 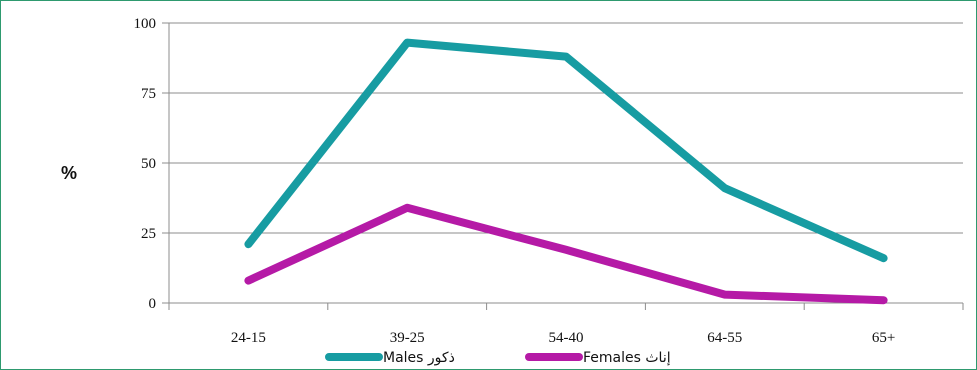 I want to click on x-tick-labels: 24-15 39-25 54-40 64-55 65+, so click(x=563, y=338).